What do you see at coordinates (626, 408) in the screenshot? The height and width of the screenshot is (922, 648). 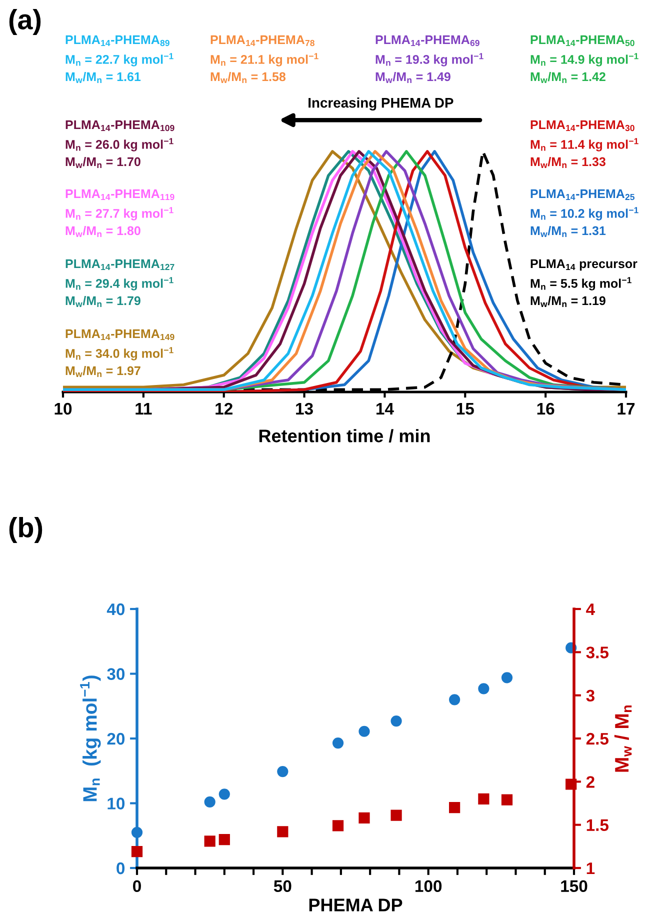 I see `x-tick-label: 17` at bounding box center [626, 408].